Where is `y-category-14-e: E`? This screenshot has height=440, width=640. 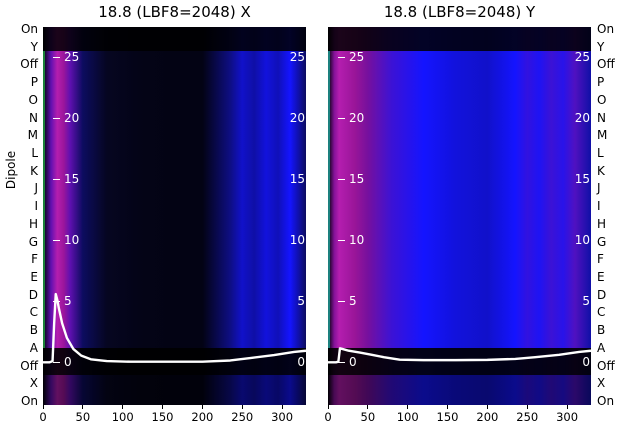
y-category-14-e: E is located at coordinates (34, 277).